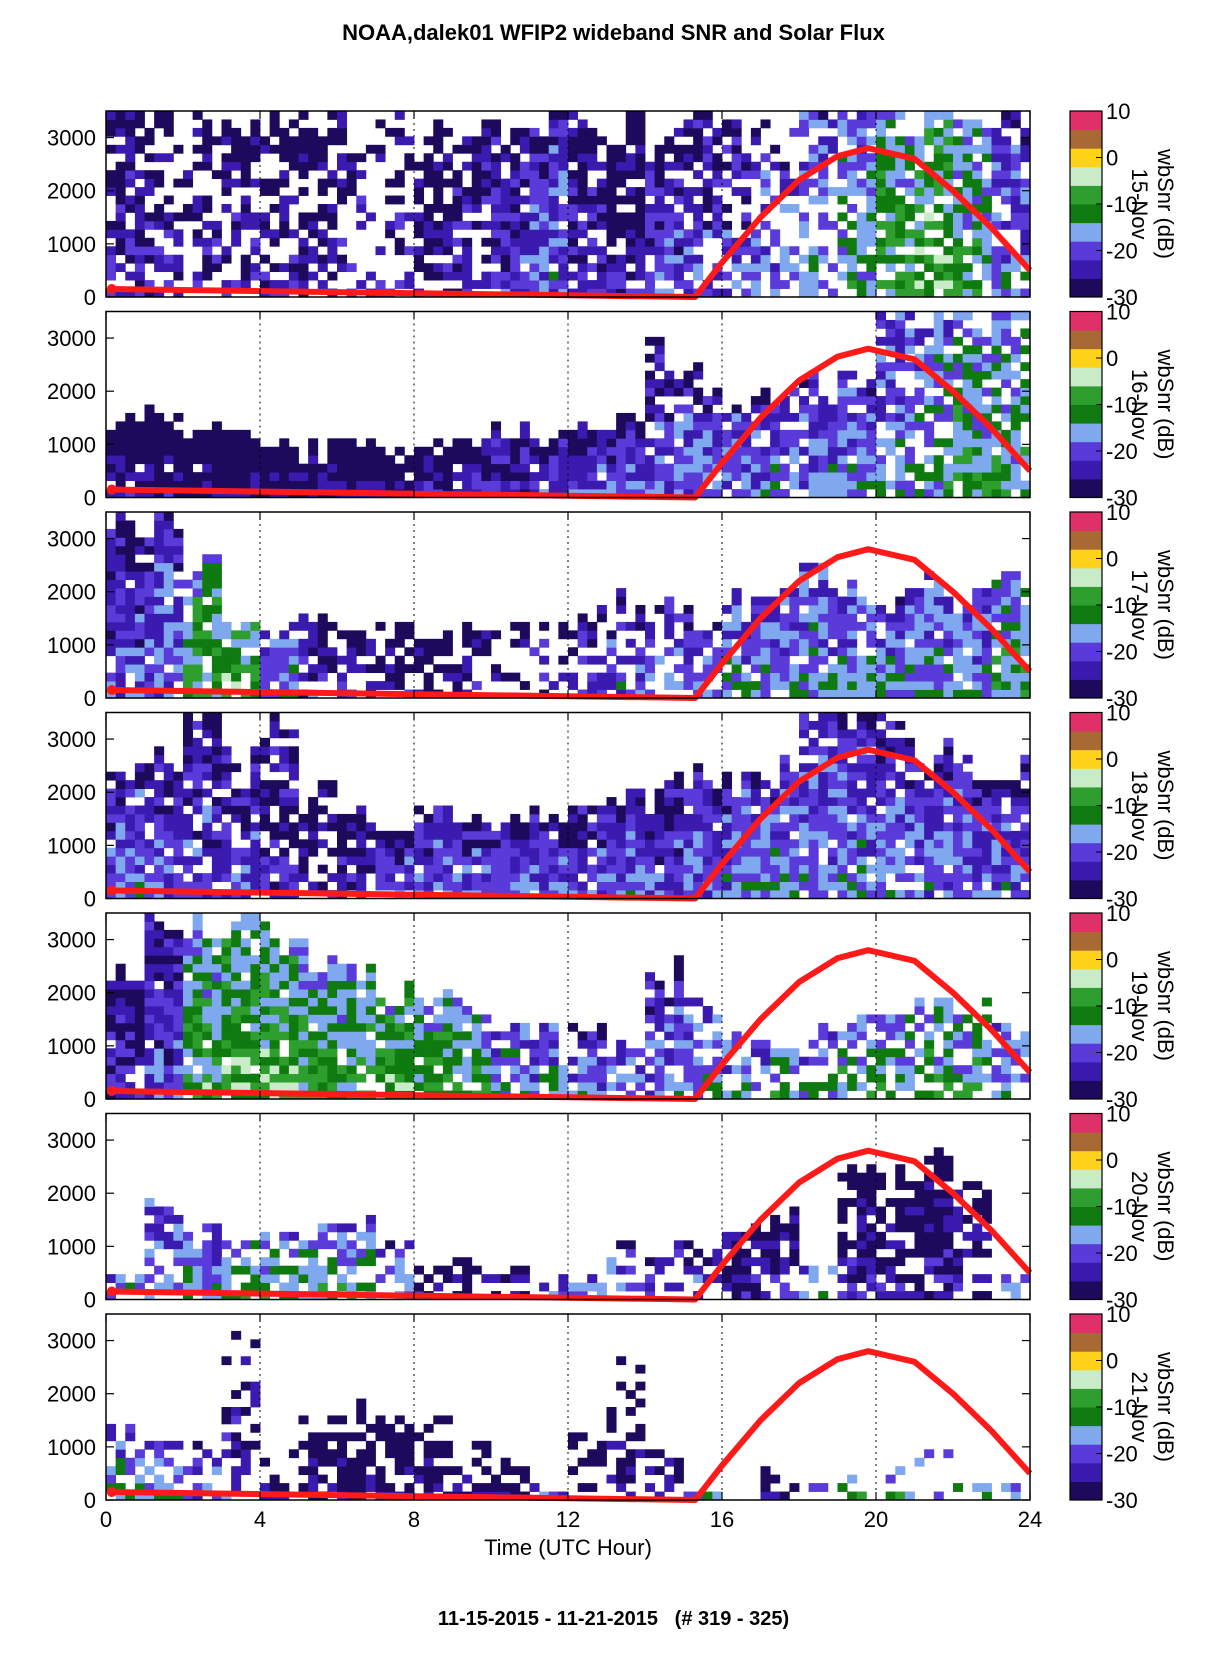  I want to click on colorbar-segment, so click(1086, 741).